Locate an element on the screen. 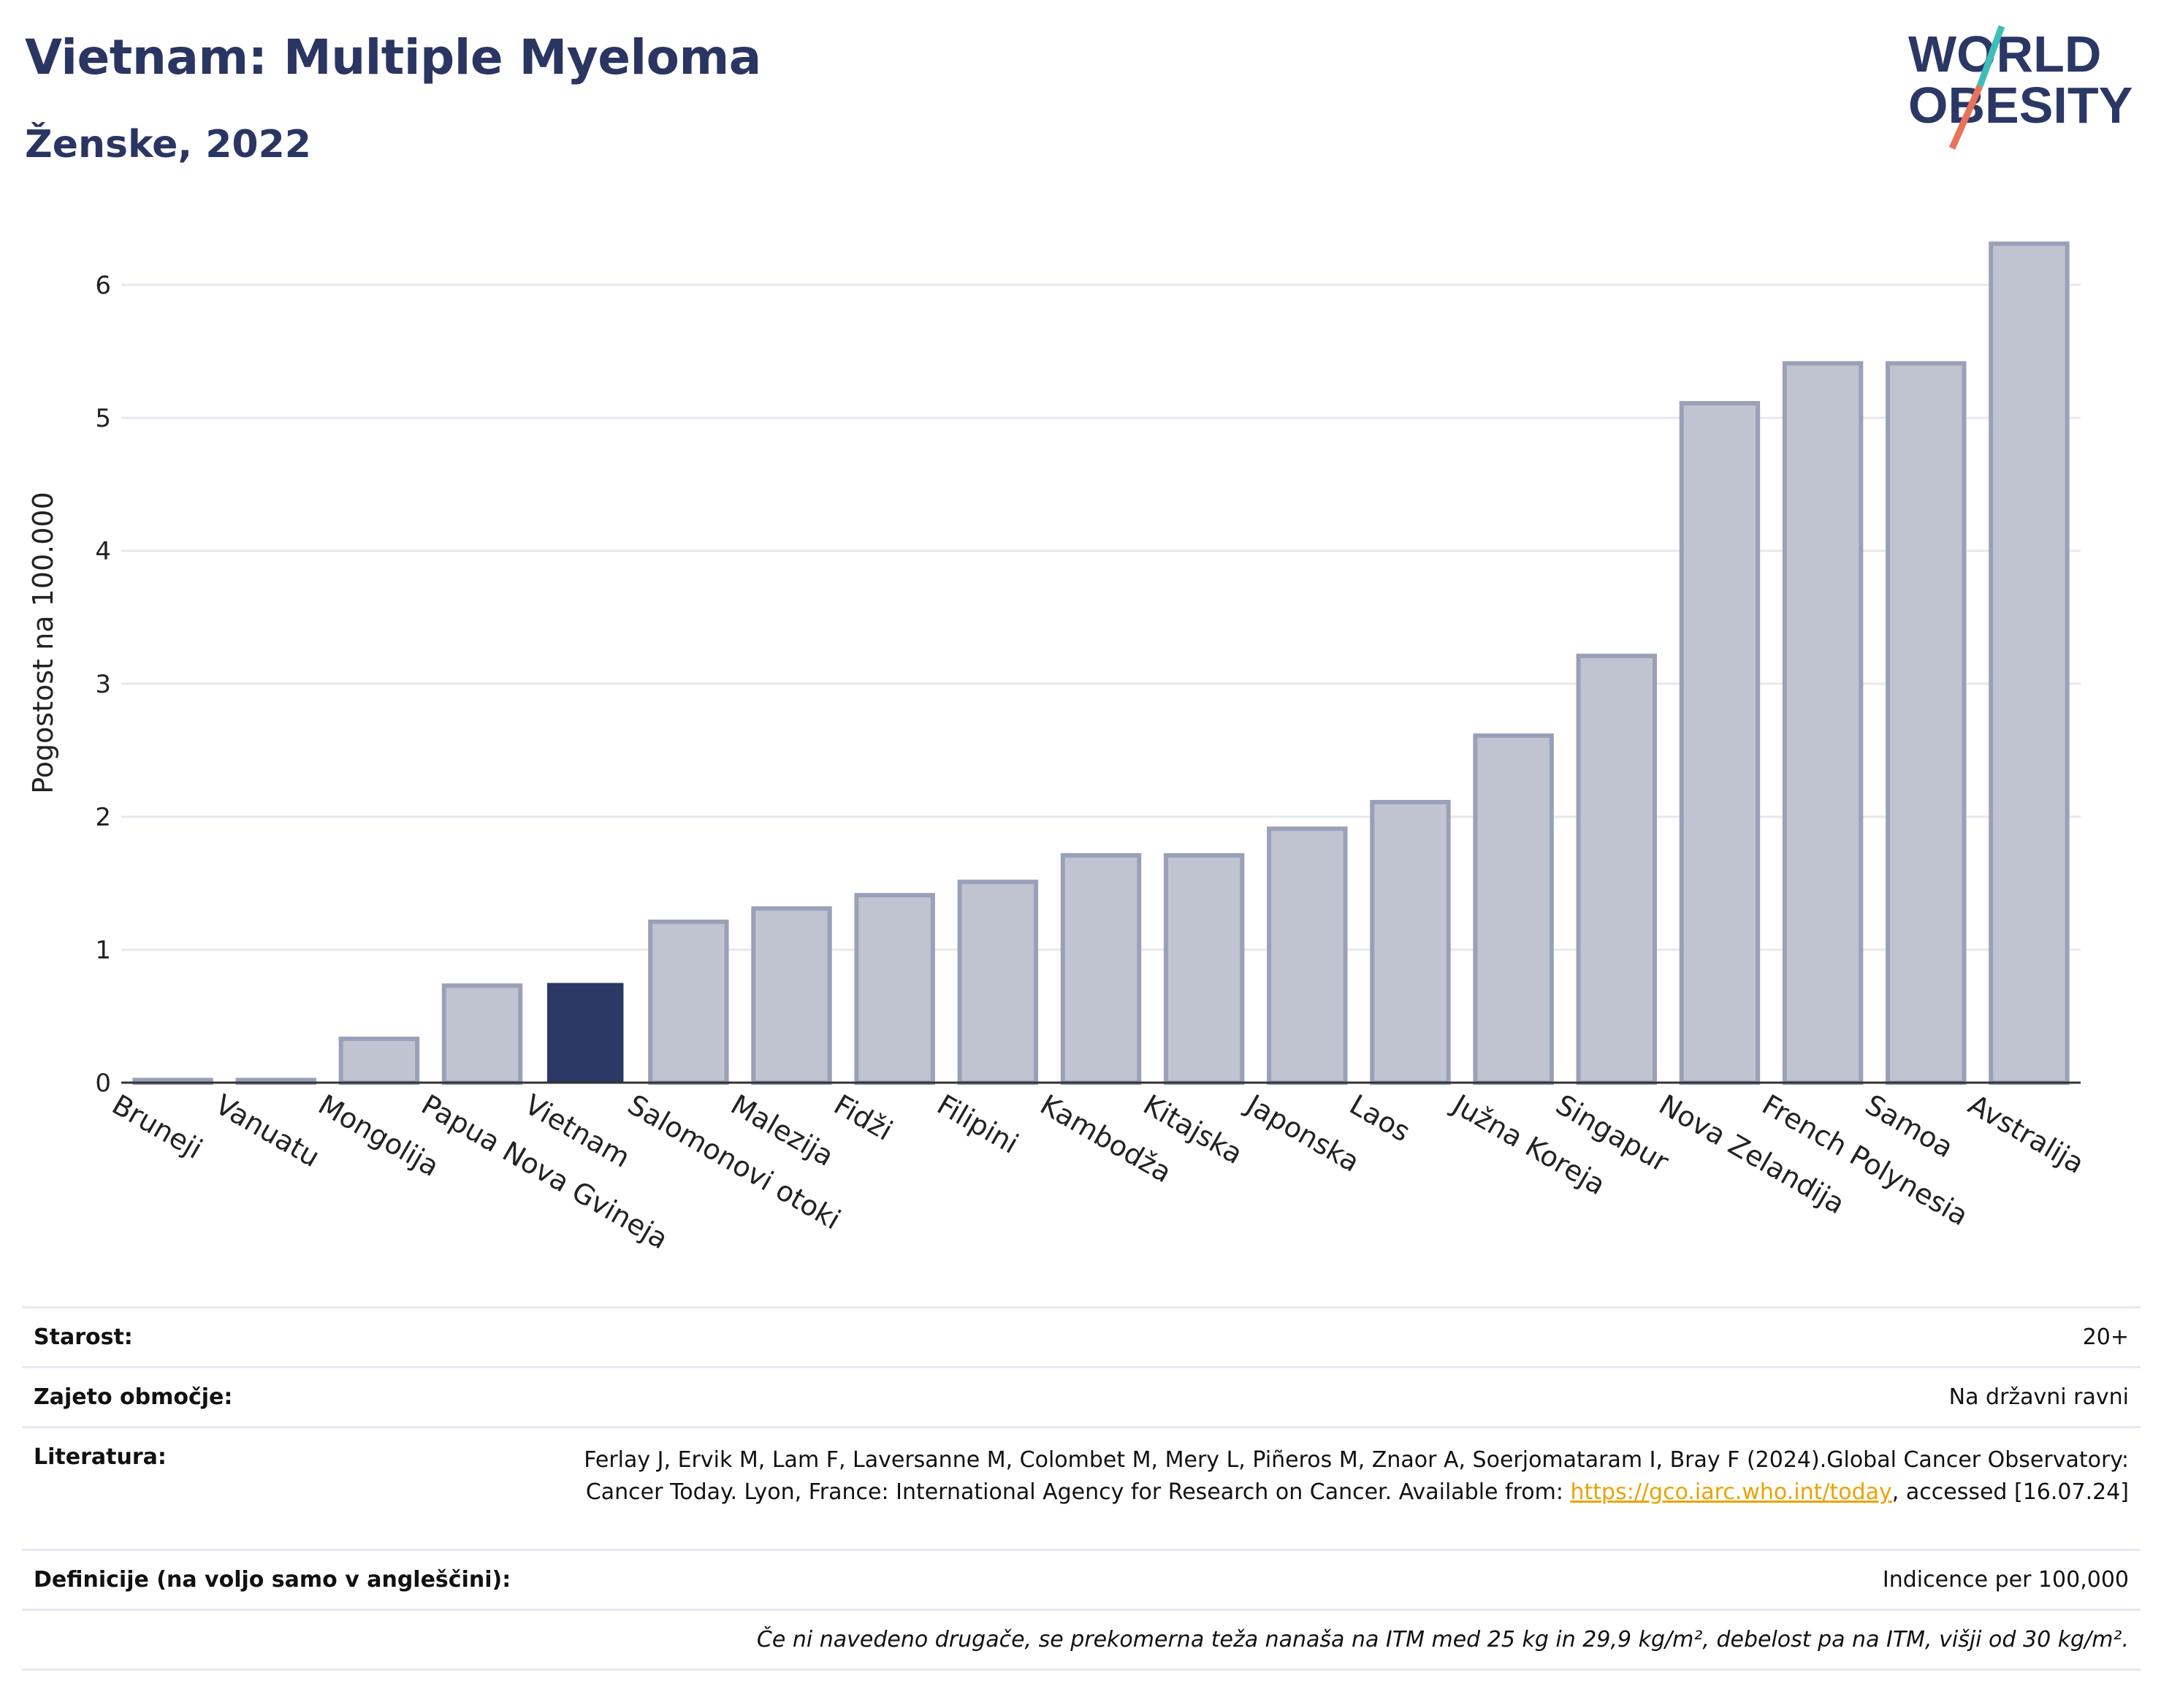 The image size is (2161, 1708). y-tick-label: 1 is located at coordinates (103, 950).